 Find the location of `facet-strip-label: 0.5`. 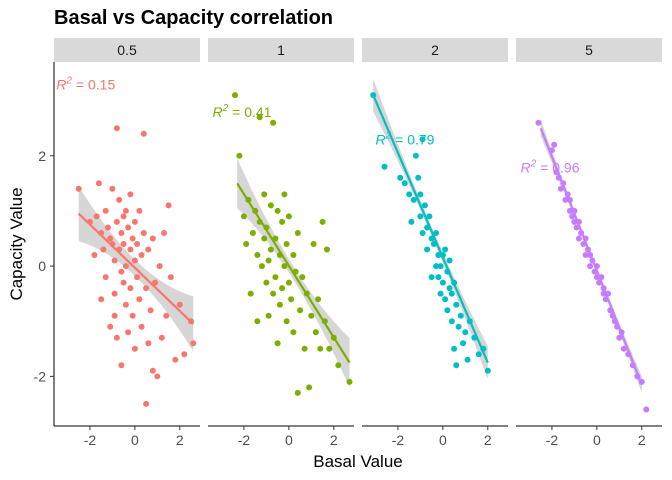

facet-strip-label: 0.5 is located at coordinates (127, 50).